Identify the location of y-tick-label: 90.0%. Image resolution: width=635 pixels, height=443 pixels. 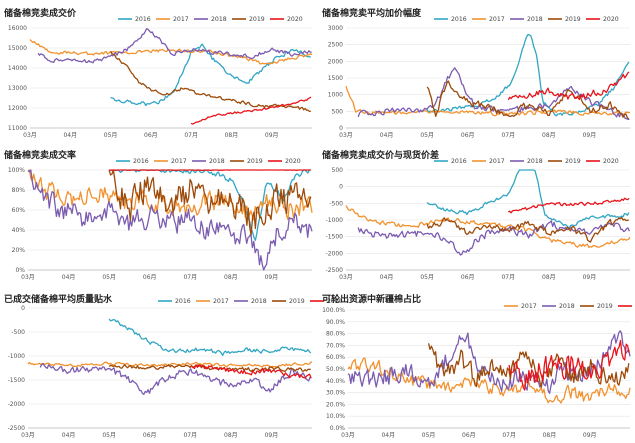
(335, 322).